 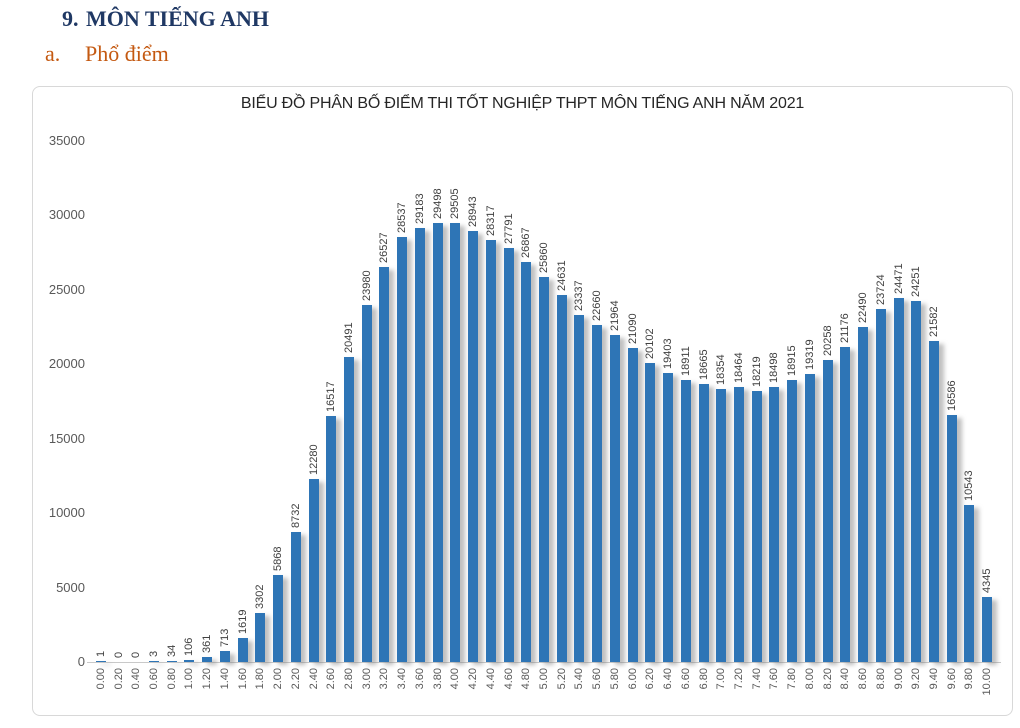 What do you see at coordinates (242, 621) in the screenshot?
I see `bar-value-label: 1619` at bounding box center [242, 621].